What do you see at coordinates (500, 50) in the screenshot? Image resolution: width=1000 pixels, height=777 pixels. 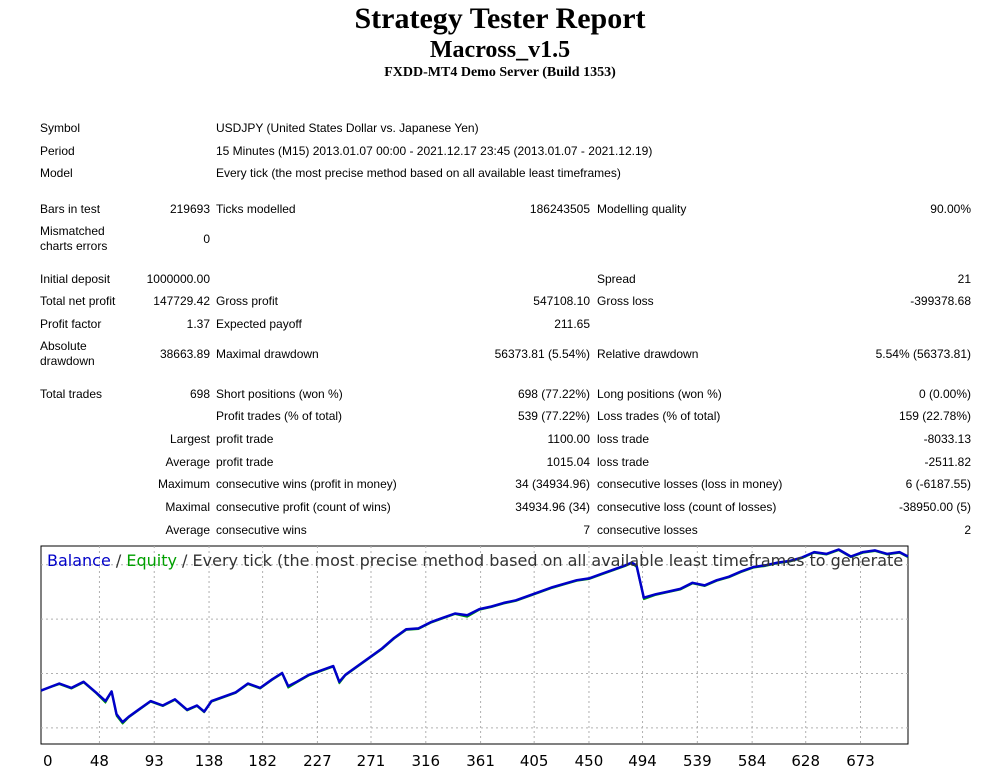 I see `expert-name: Macross_v1.5` at bounding box center [500, 50].